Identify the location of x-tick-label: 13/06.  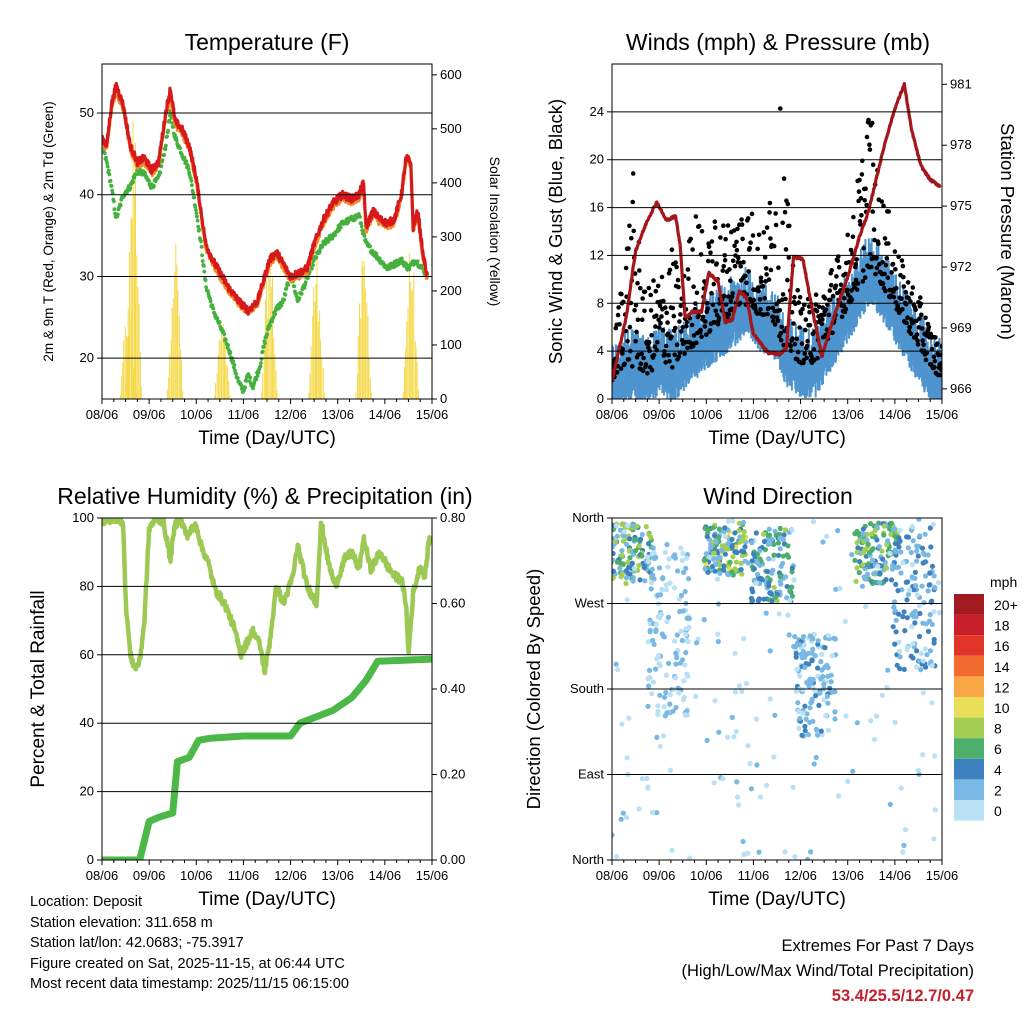
(847, 875).